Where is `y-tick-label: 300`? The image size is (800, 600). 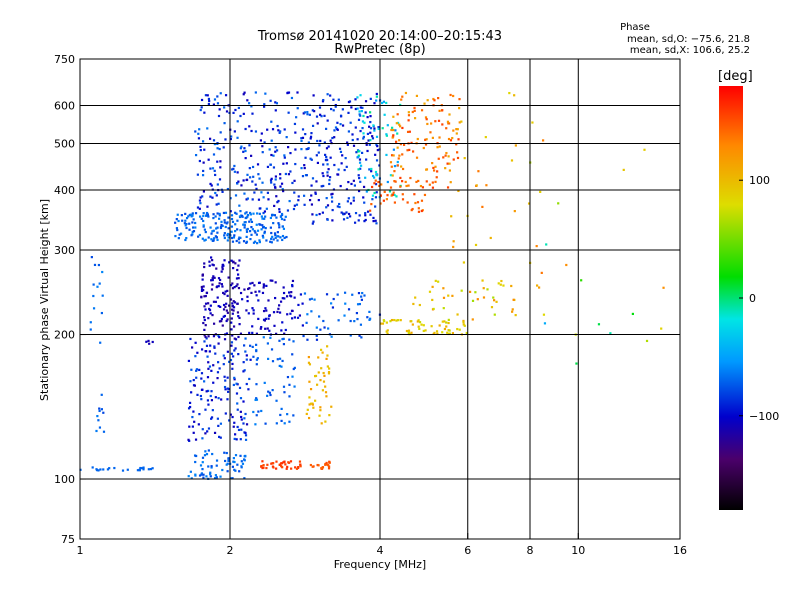 y-tick-label: 300 is located at coordinates (64, 250).